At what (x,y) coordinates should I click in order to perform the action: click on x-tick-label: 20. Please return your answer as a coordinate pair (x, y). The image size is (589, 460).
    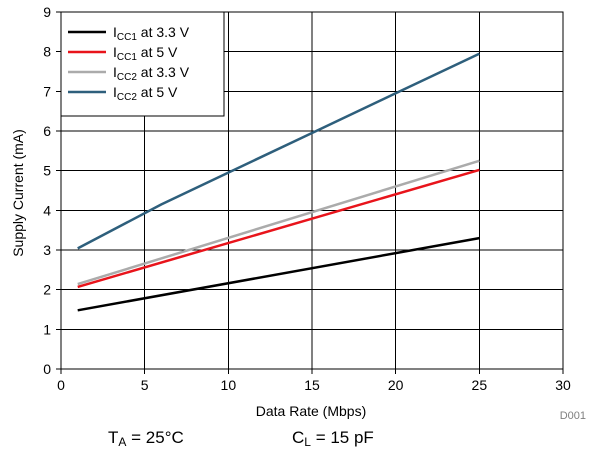
    Looking at the image, I should click on (396, 385).